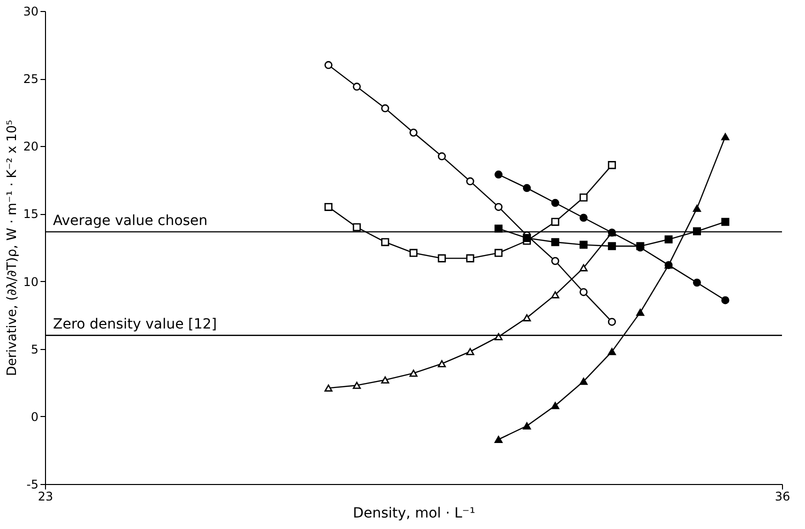 The width and height of the screenshot is (805, 529). What do you see at coordinates (46, 497) in the screenshot?
I see `x-tick-label: 23` at bounding box center [46, 497].